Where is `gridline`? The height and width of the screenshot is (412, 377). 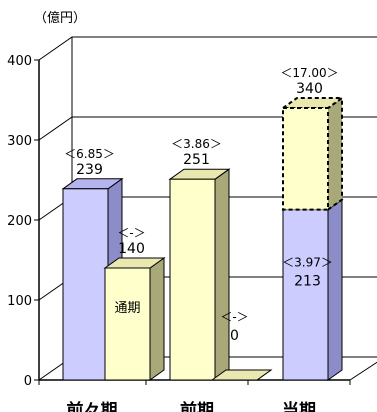
gridline is located at coordinates (207, 48).